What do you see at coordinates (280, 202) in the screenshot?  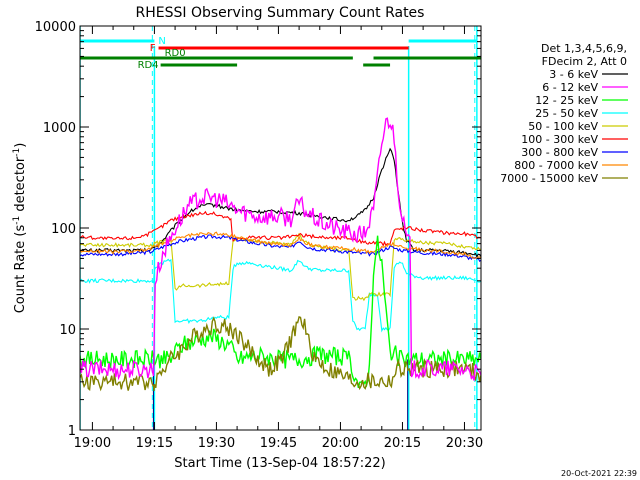 I see `series-line-3-6-kev` at bounding box center [280, 202].